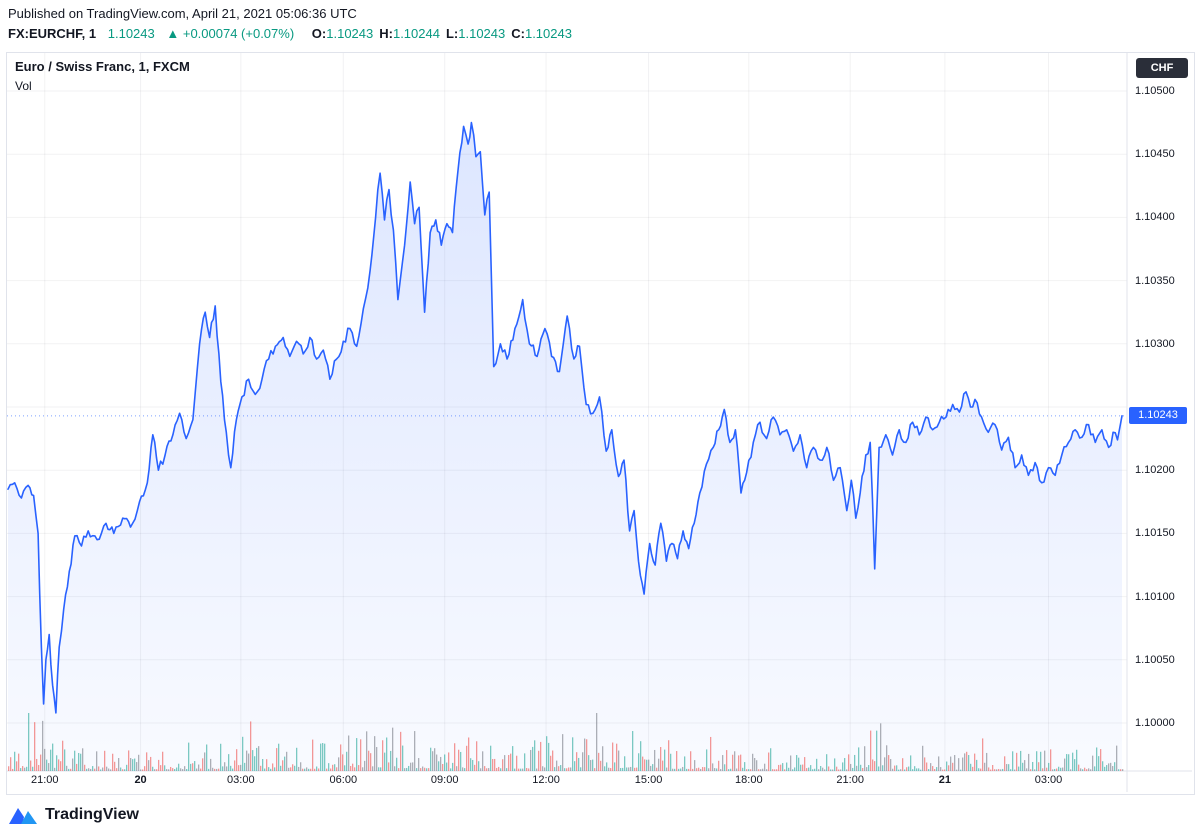  What do you see at coordinates (648, 780) in the screenshot?
I see `time-axis-label: 15:00` at bounding box center [648, 780].